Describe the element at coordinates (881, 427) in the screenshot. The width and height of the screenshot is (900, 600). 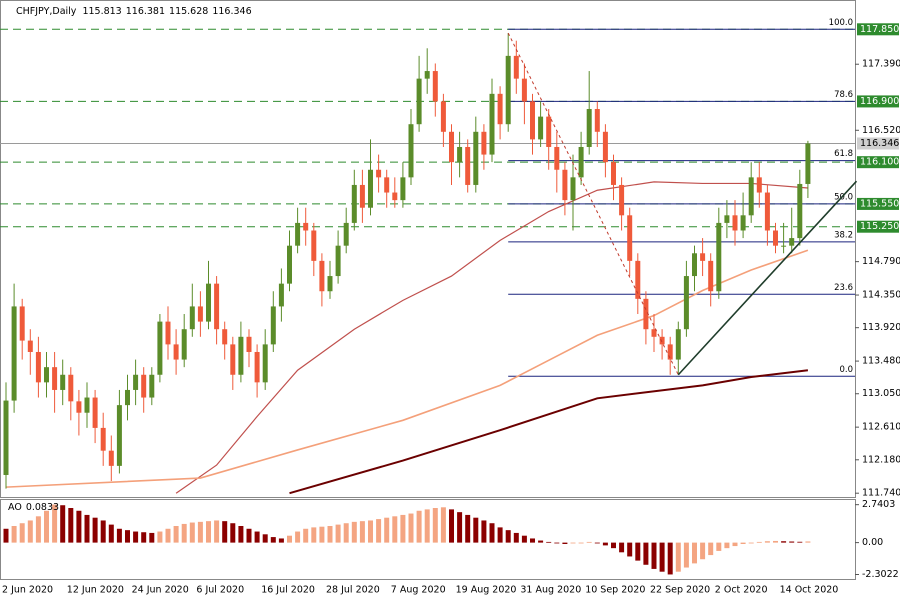
I see `y-tick-label: 112.610` at that location.